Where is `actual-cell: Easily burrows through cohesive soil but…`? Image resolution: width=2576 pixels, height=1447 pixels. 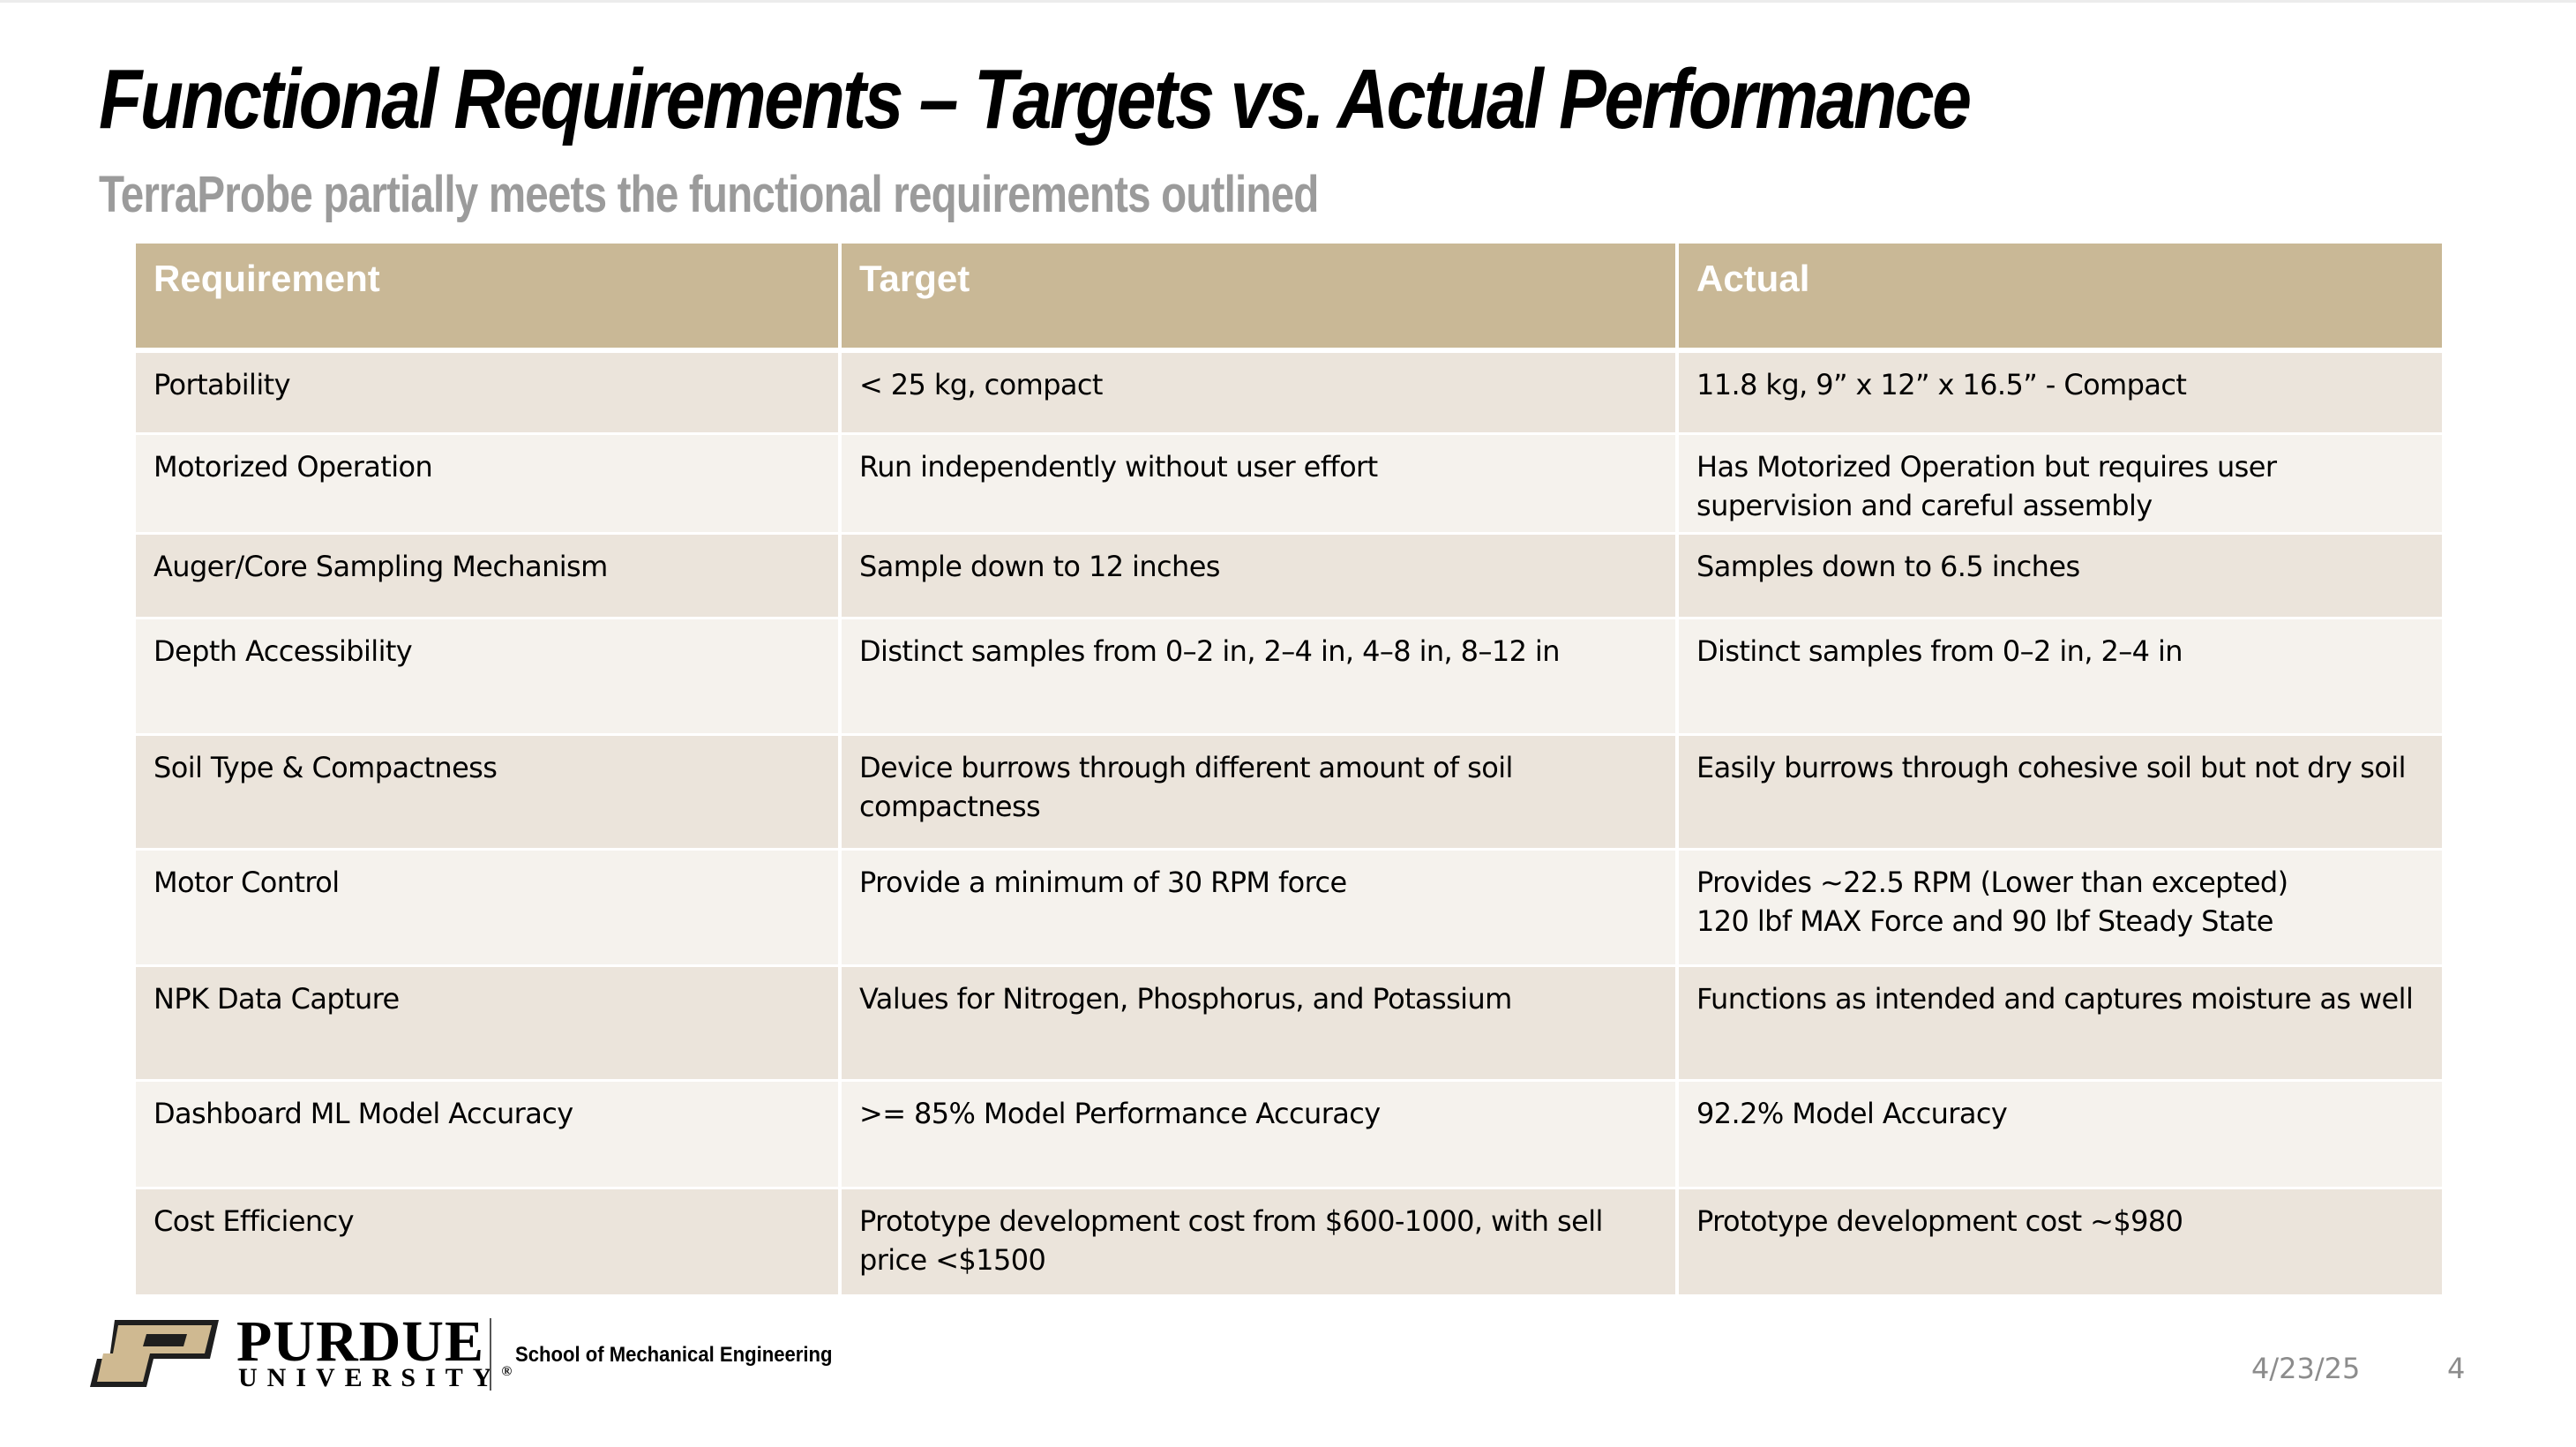
actual-cell: Easily burrows through cohesive soil but… is located at coordinates (2059, 793).